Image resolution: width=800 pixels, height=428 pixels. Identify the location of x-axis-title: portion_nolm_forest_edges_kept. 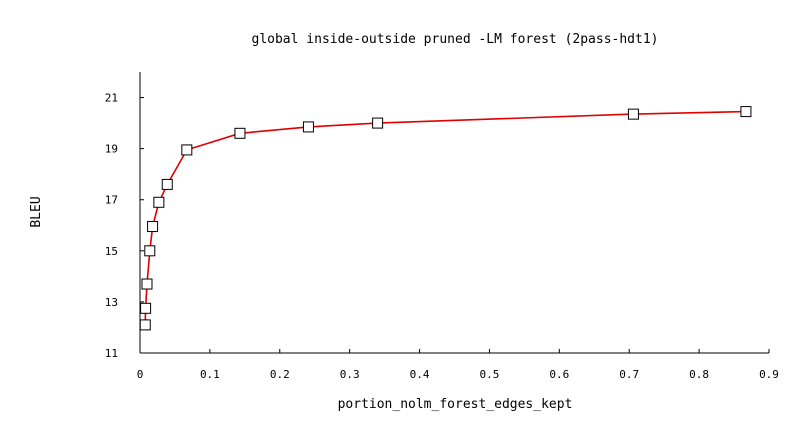
(455, 404).